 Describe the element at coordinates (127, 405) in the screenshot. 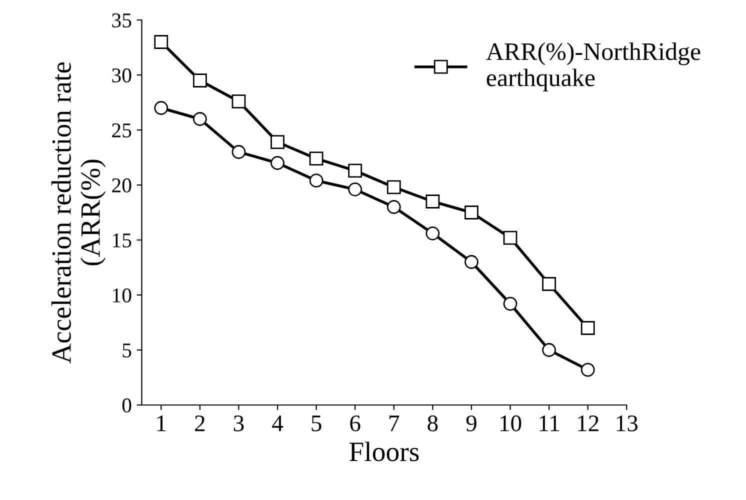

I see `y-tick-label: 0` at that location.